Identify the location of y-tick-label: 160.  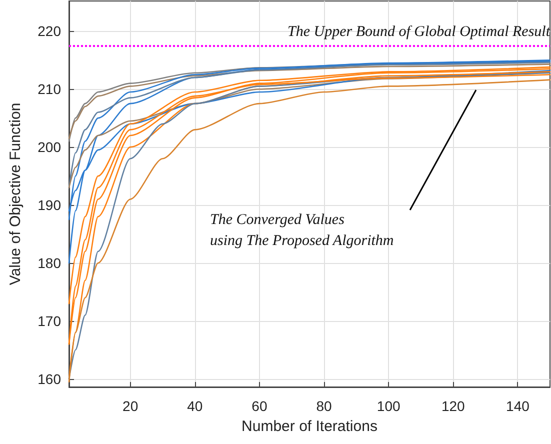
(50, 378).